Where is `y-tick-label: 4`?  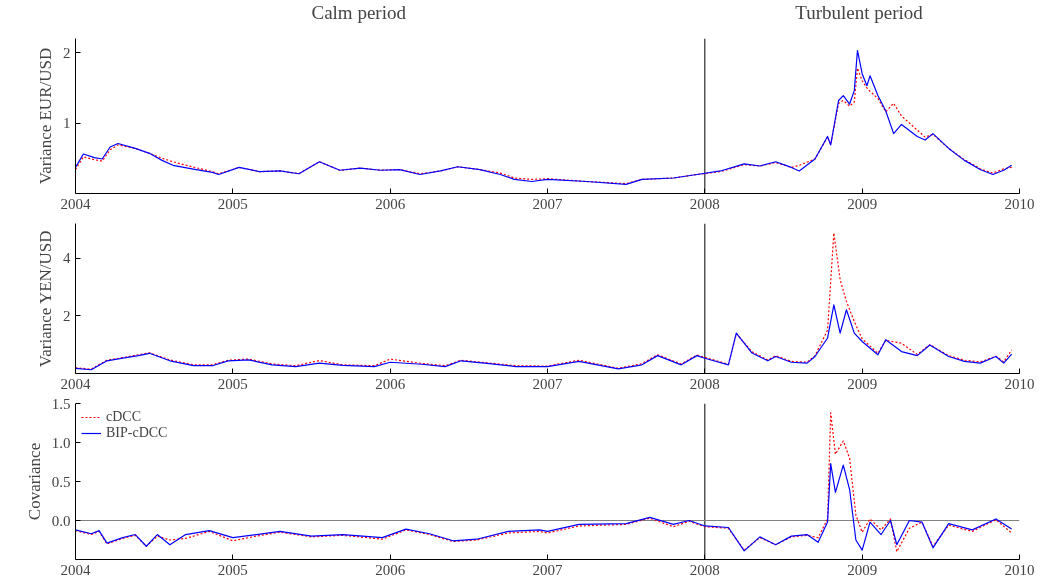
y-tick-label: 4 is located at coordinates (67, 258).